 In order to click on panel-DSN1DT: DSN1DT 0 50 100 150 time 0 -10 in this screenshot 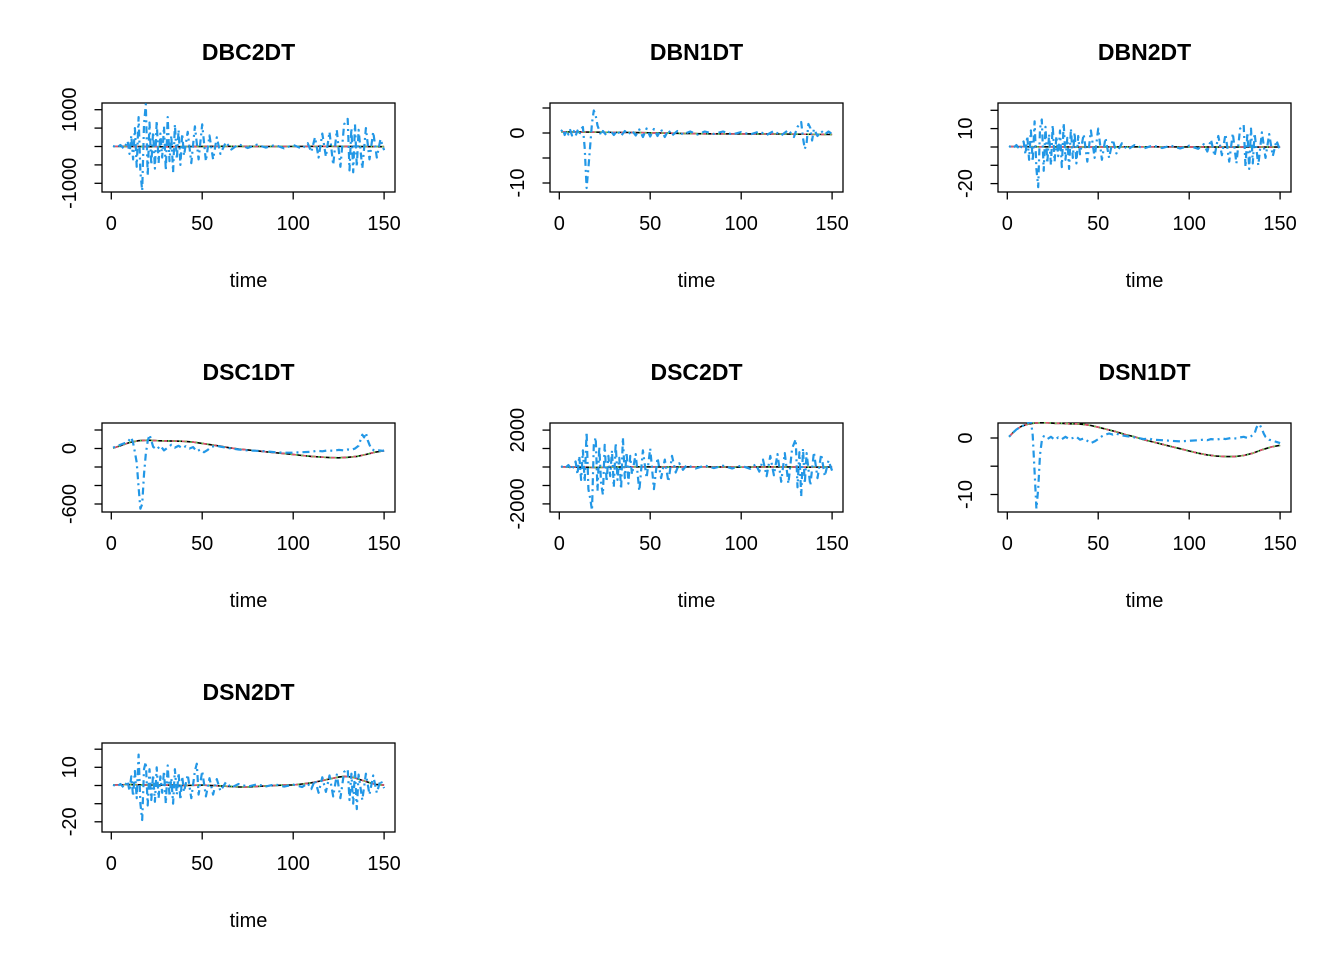, I will do `click(1120, 480)`.